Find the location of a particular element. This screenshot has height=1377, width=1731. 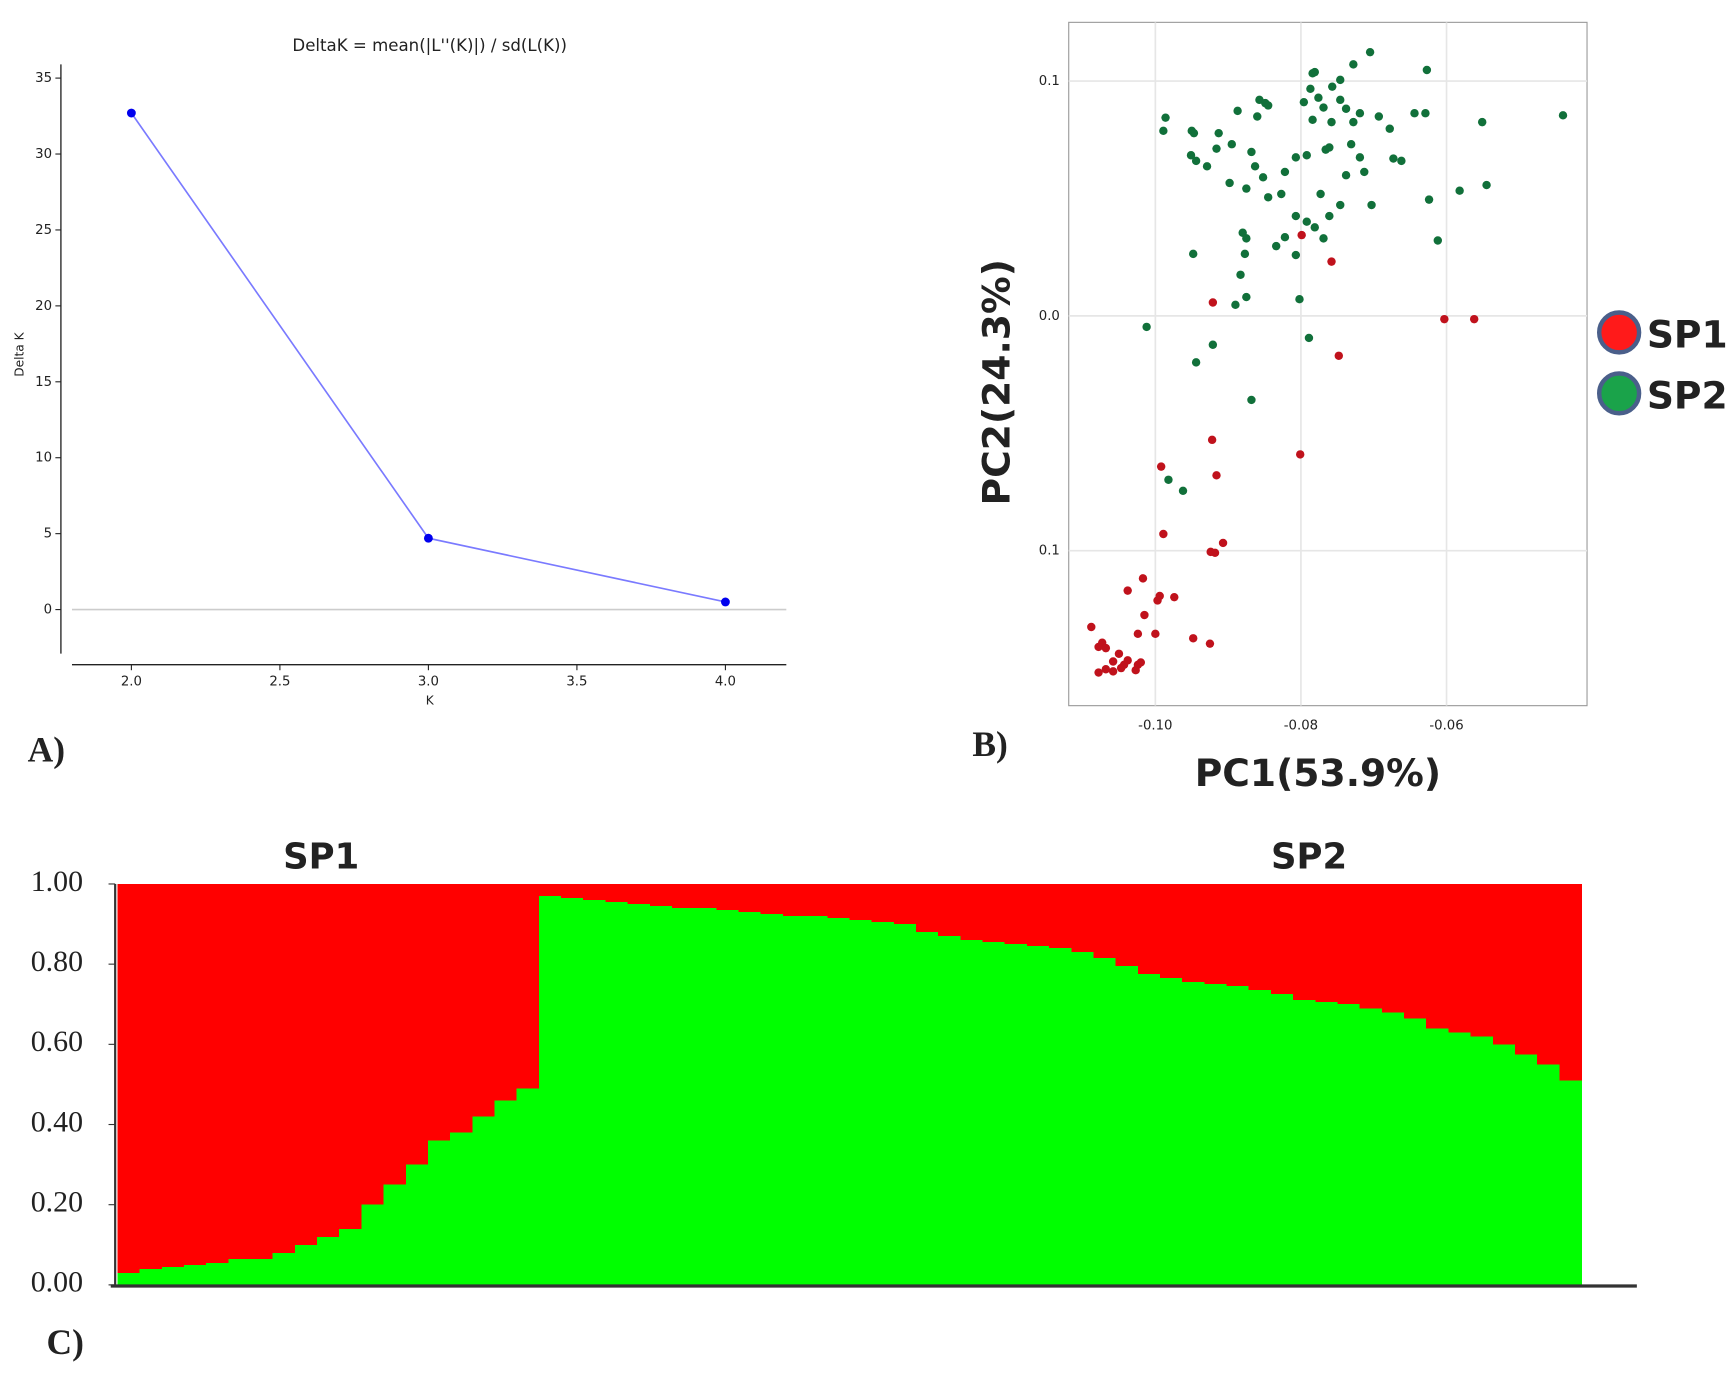

x-axis-label: K is located at coordinates (430, 701).